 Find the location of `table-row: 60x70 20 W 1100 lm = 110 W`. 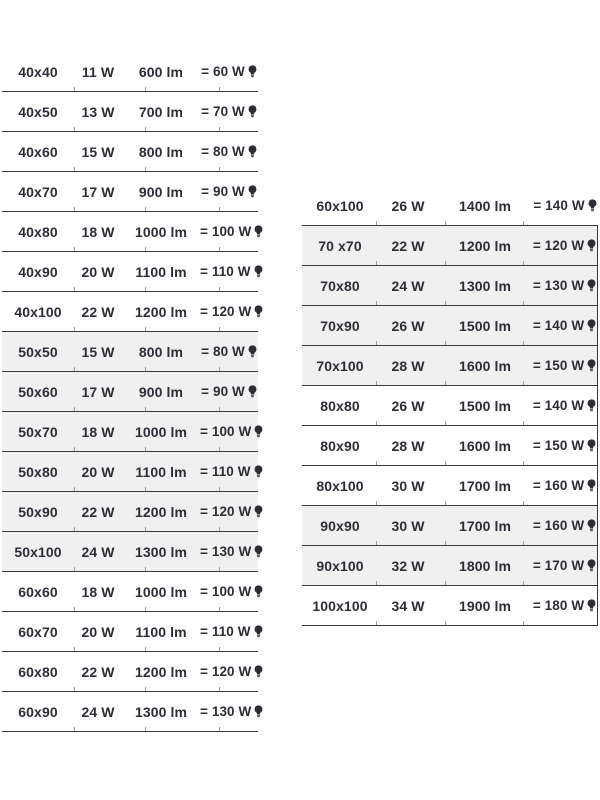

table-row: 60x70 20 W 1100 lm = 110 W is located at coordinates (132, 632).